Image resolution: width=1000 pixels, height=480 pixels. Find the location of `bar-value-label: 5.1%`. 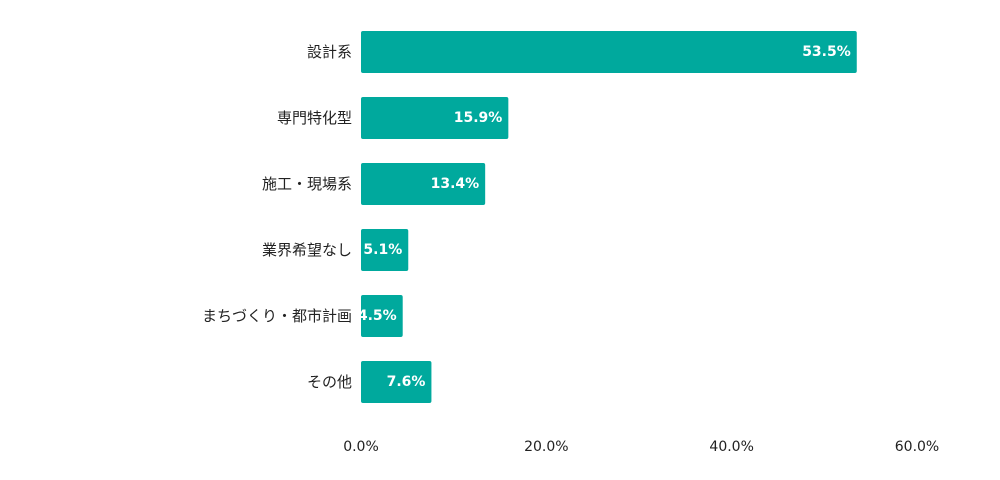

bar-value-label: 5.1% is located at coordinates (382, 250).